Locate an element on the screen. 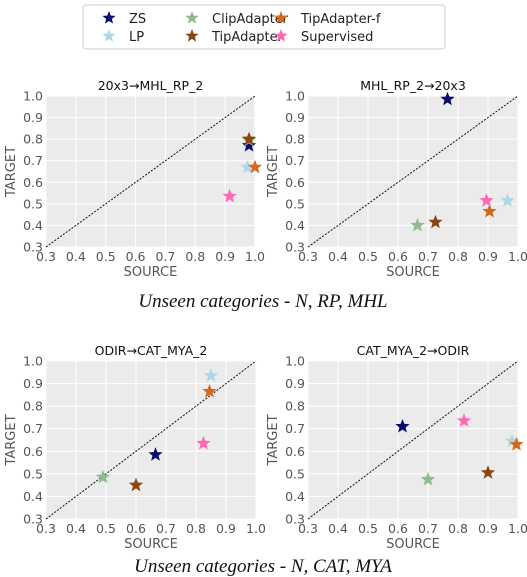 Image resolution: width=527 pixels, height=577 pixels. legend-label: TipAdapter-f is located at coordinates (340, 19).